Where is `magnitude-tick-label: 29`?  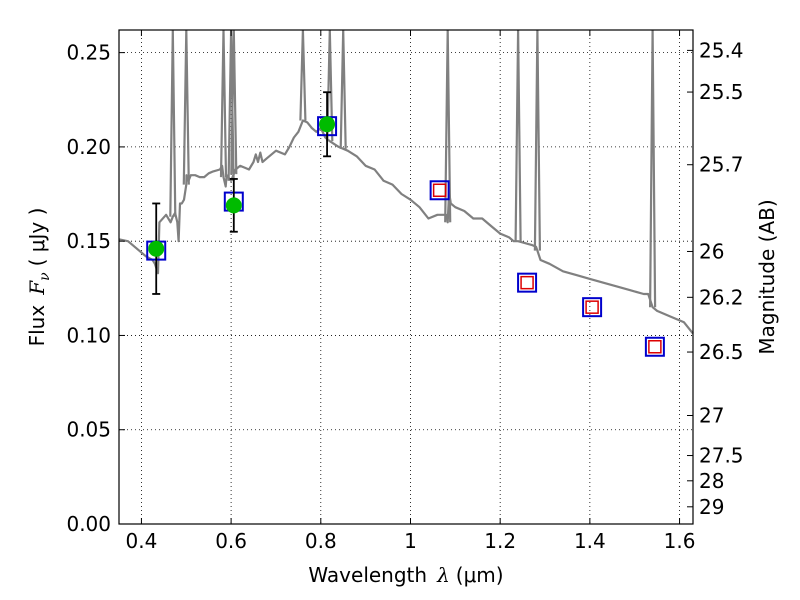 magnitude-tick-label: 29 is located at coordinates (711, 507).